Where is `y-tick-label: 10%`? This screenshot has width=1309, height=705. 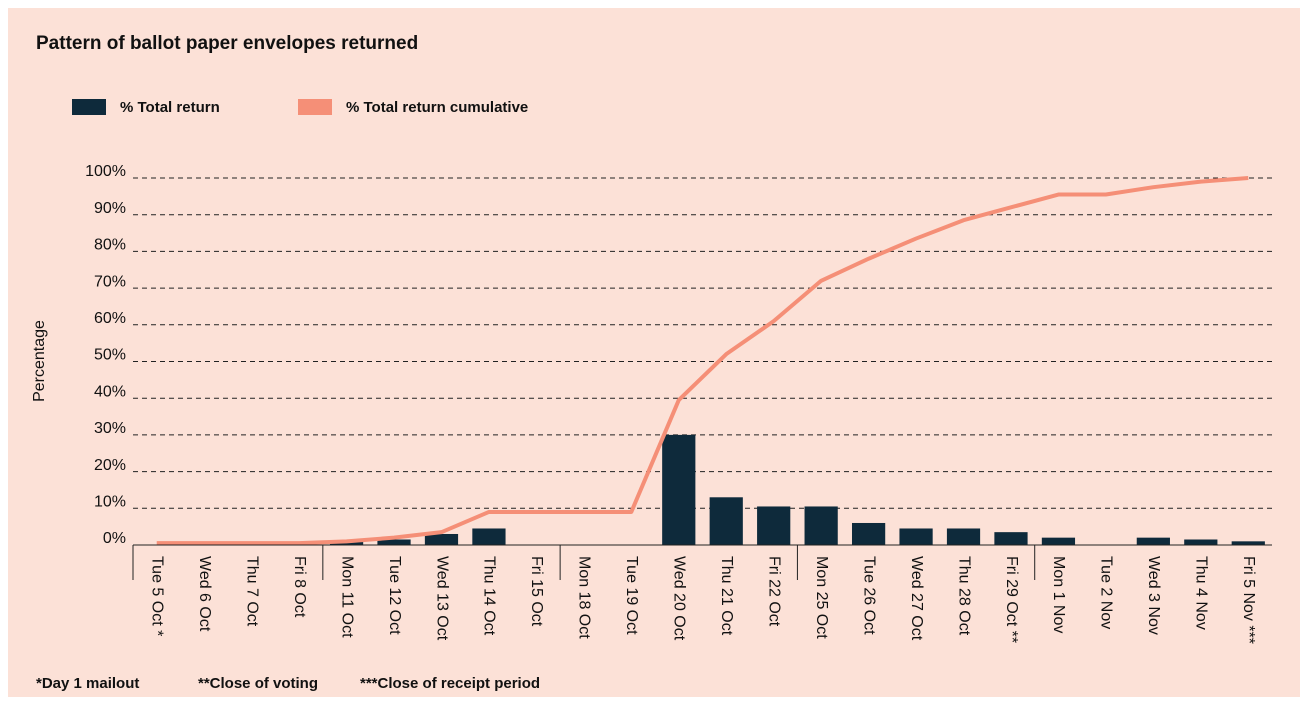 y-tick-label: 10% is located at coordinates (110, 502).